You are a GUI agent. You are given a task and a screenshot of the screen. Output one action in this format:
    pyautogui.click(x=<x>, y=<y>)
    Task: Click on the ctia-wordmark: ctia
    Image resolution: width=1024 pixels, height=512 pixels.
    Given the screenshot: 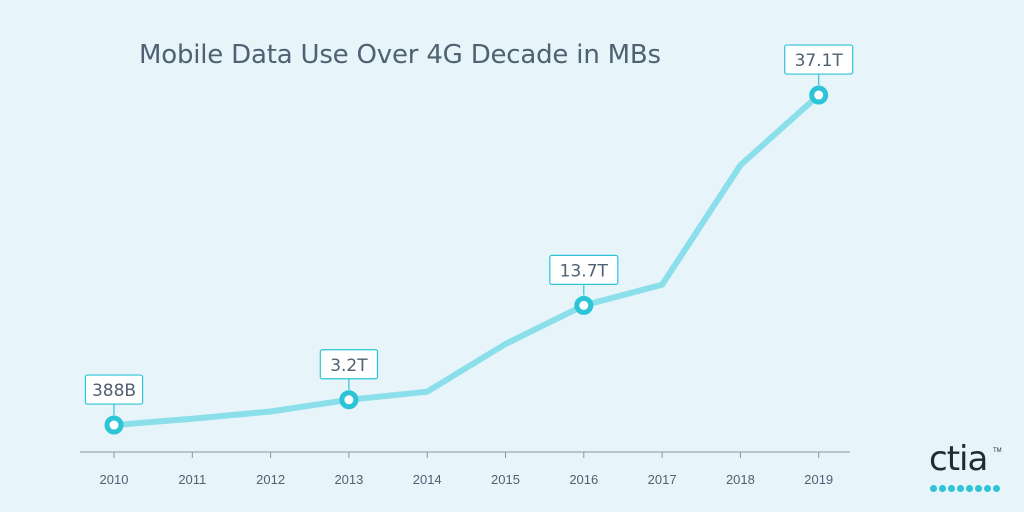 What is the action you would take?
    pyautogui.click(x=958, y=459)
    